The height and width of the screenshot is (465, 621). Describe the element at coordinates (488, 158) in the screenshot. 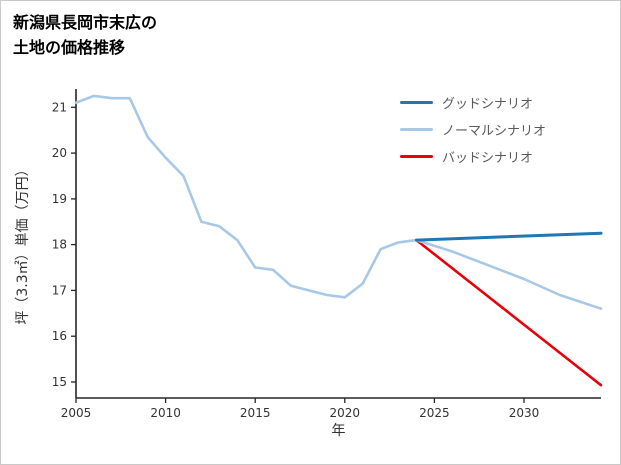

I see `legend-label-bad: バッドシナリオ` at that location.